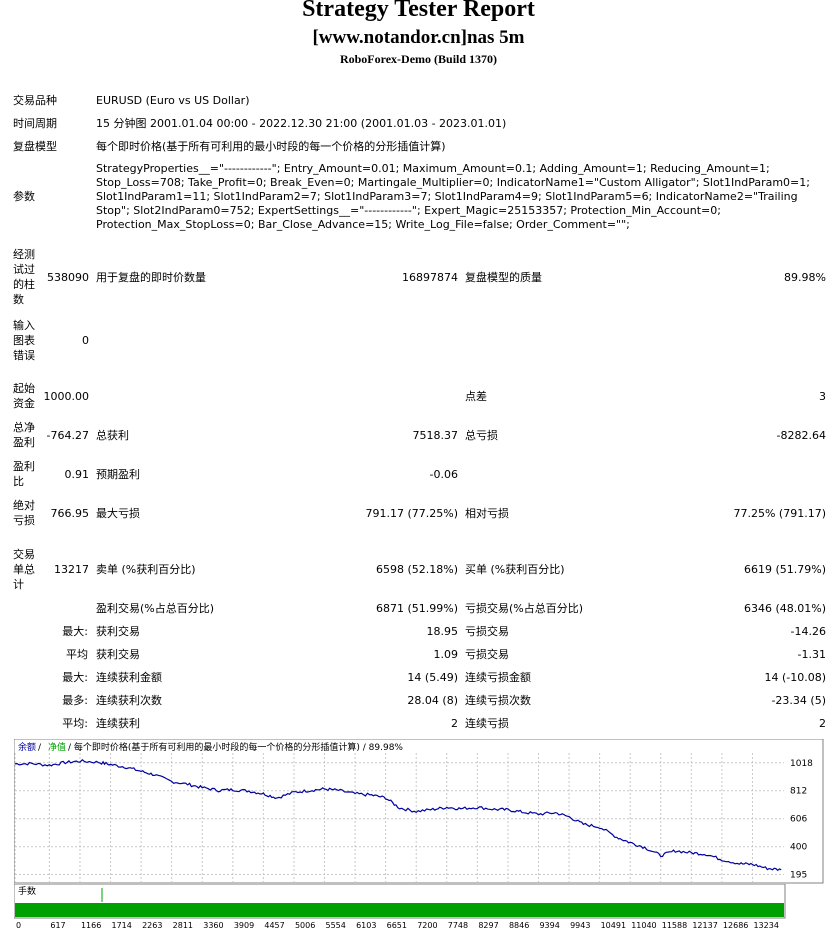 The width and height of the screenshot is (837, 929). What do you see at coordinates (498, 677) in the screenshot?
I see `row-right-label: 连续亏损金额` at bounding box center [498, 677].